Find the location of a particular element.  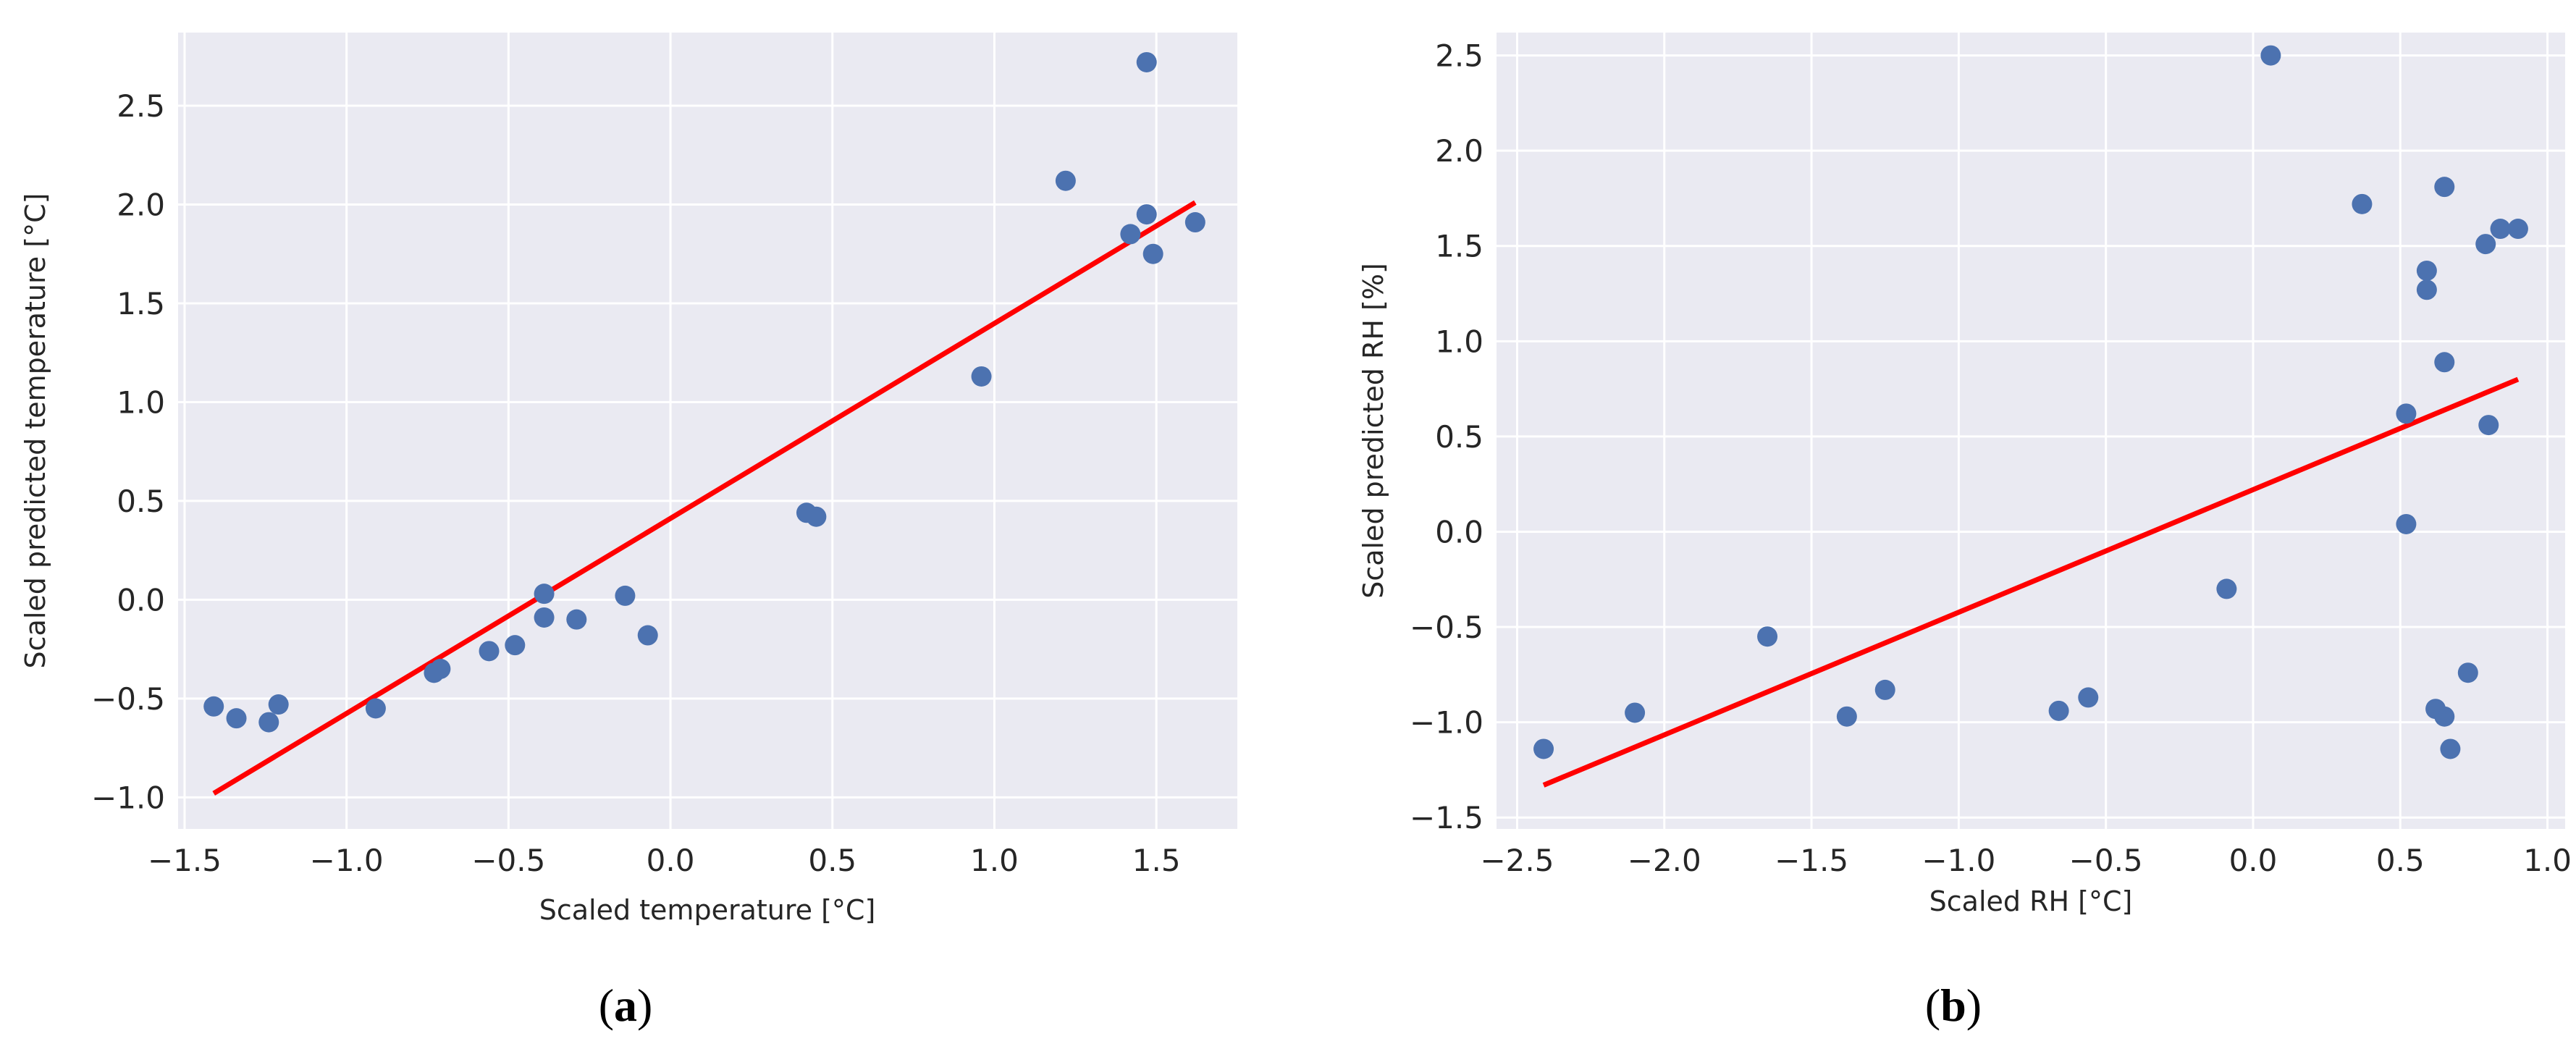

panel-caption-b: (b) is located at coordinates (1953, 1006).